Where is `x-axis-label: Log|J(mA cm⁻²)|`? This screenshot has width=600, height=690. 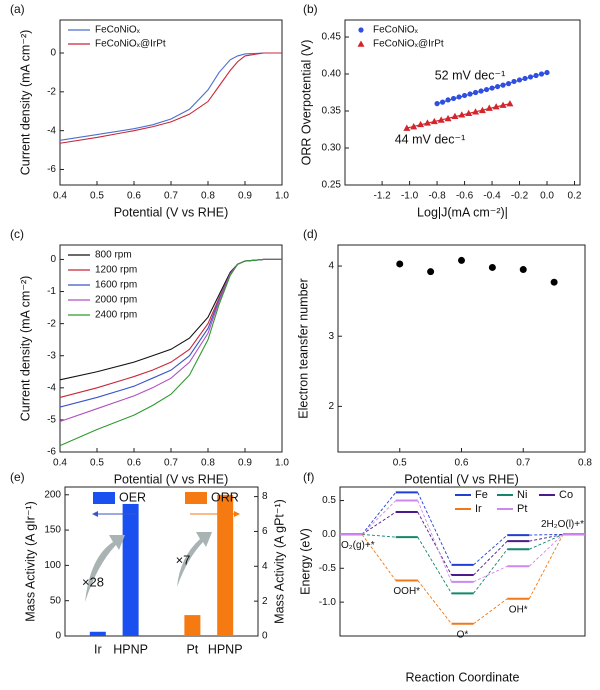
x-axis-label: Log|J(mA cm⁻²)| is located at coordinates (462, 212).